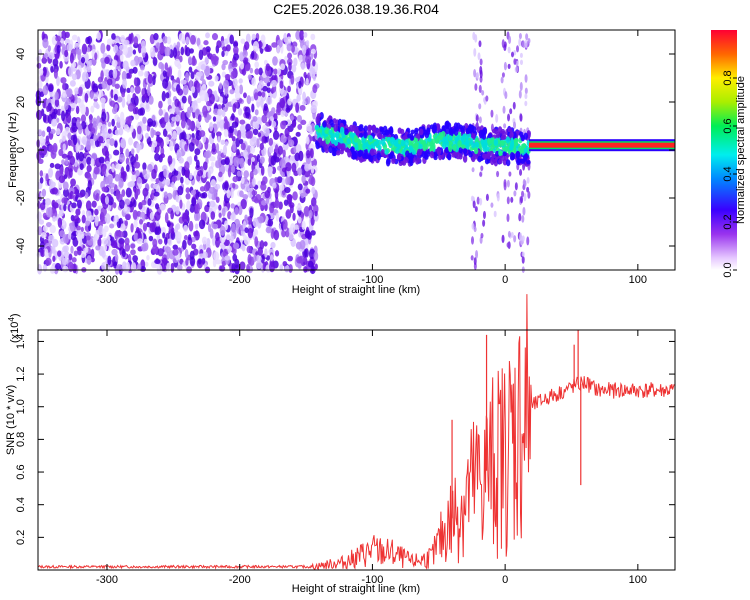 The height and width of the screenshot is (600, 750). Describe the element at coordinates (638, 280) in the screenshot. I see `spectrogram-x-tick-label: 100` at that location.